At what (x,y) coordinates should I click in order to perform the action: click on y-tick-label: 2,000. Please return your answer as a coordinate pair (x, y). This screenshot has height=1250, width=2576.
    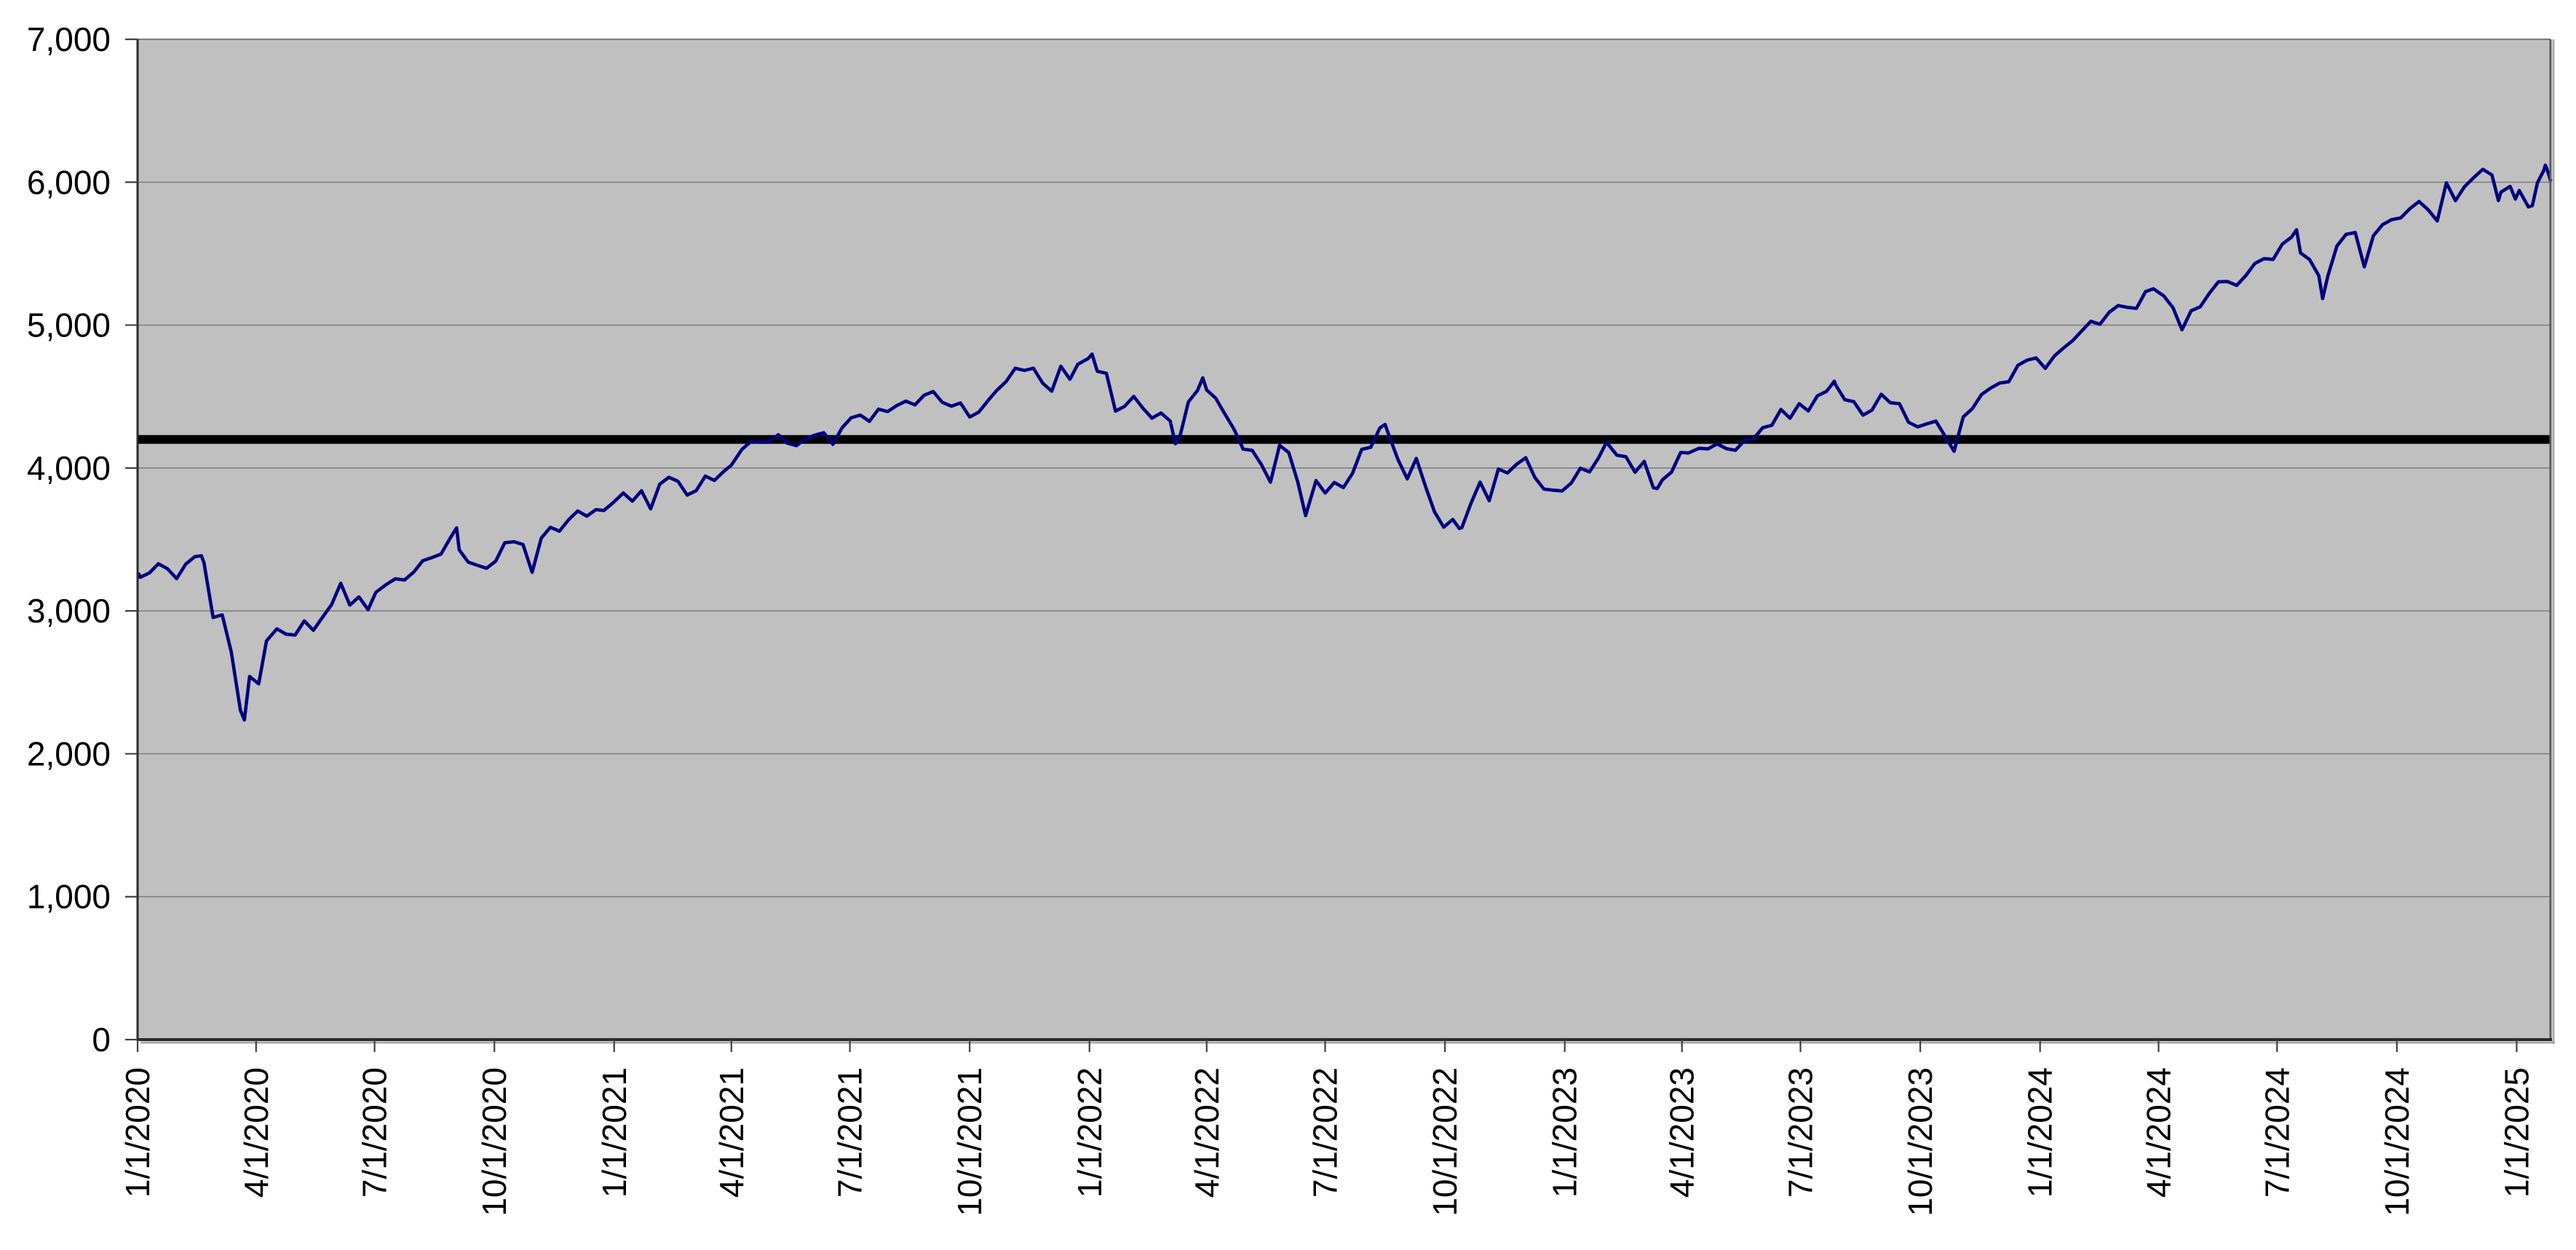
    Looking at the image, I should click on (69, 753).